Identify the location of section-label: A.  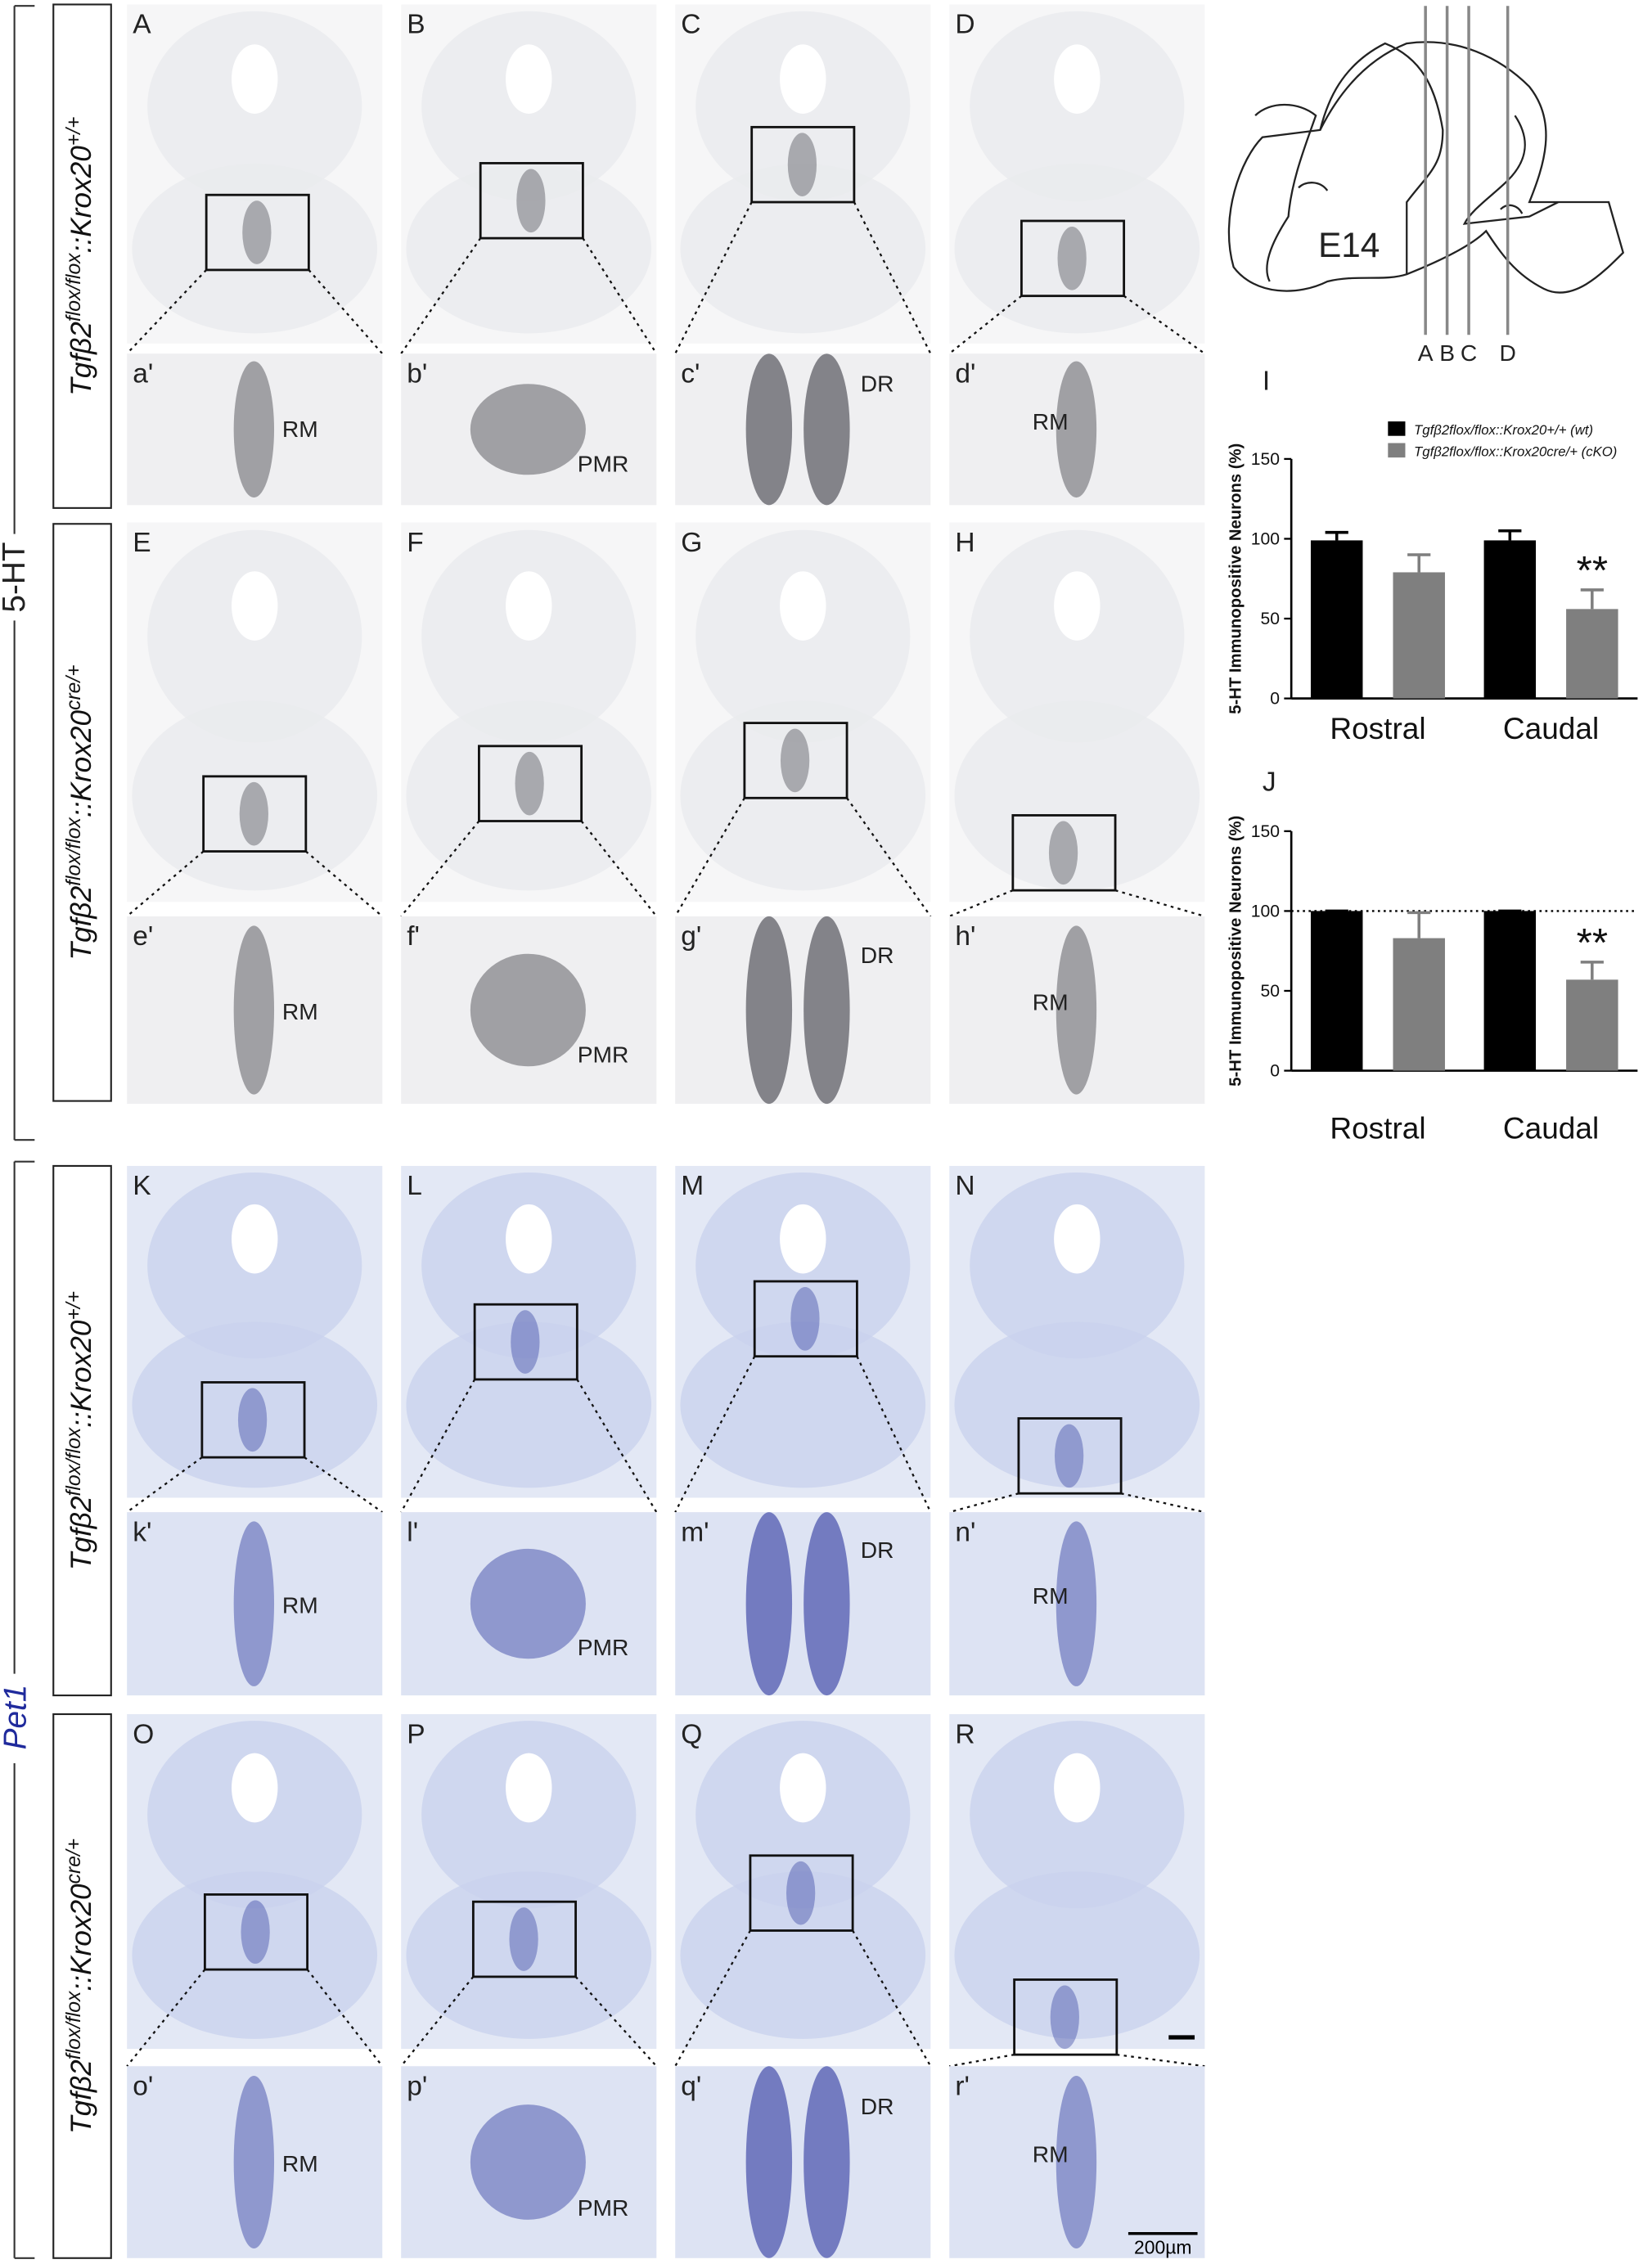
(1426, 353).